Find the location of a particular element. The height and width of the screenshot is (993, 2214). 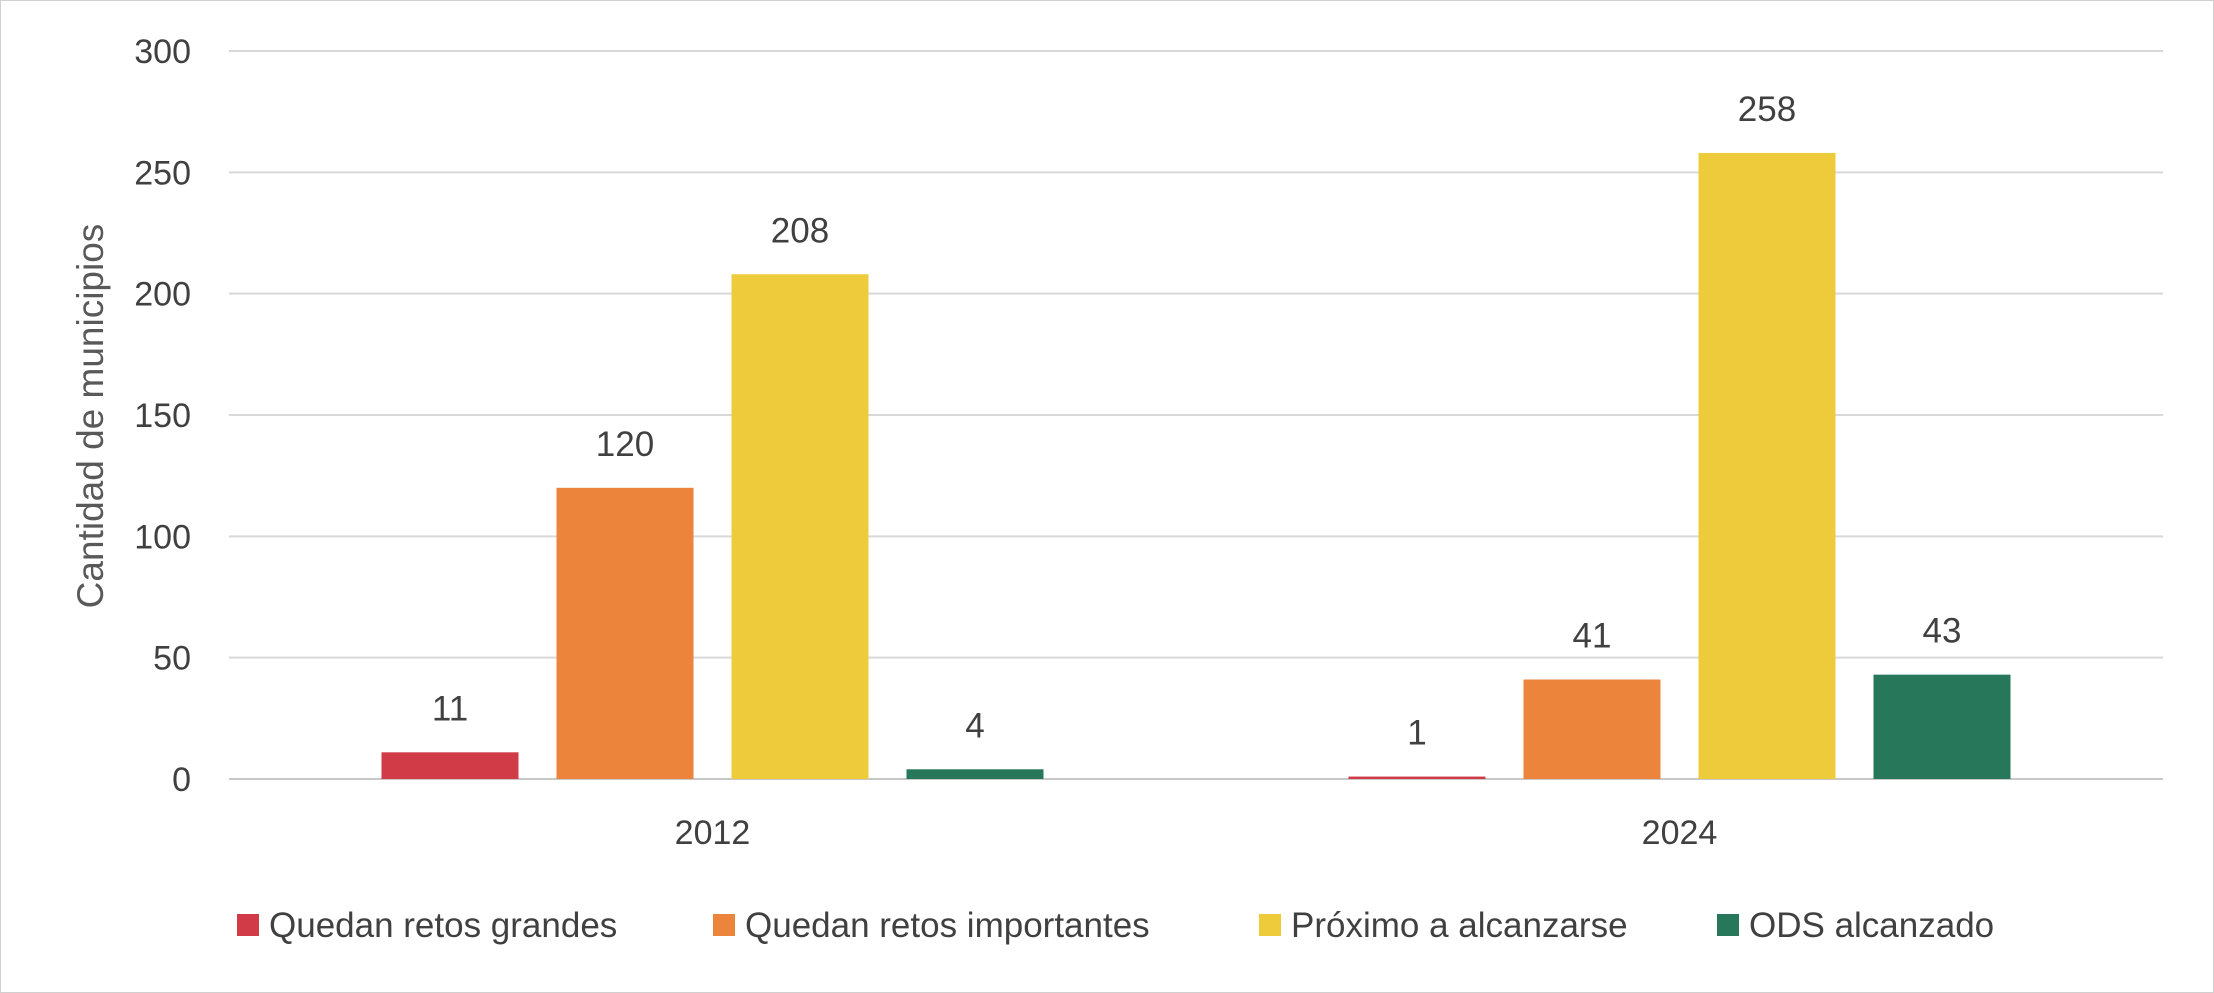

legend-item: Próximo a alcanzarse is located at coordinates (1443, 925).